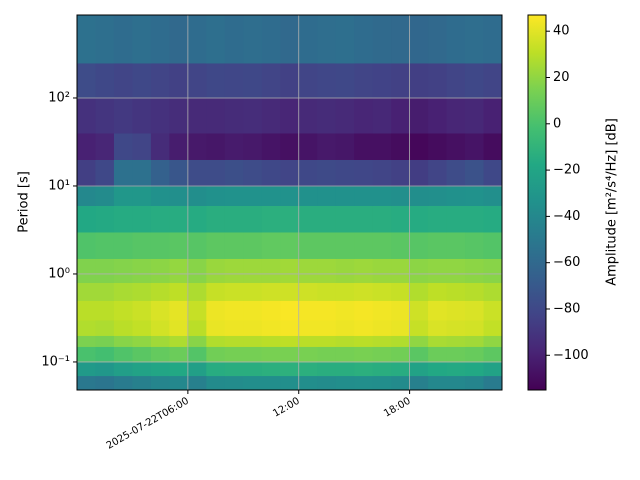 The width and height of the screenshot is (640, 480). Describe the element at coordinates (566, 308) in the screenshot. I see `colorbar-tick-label: −80` at that location.